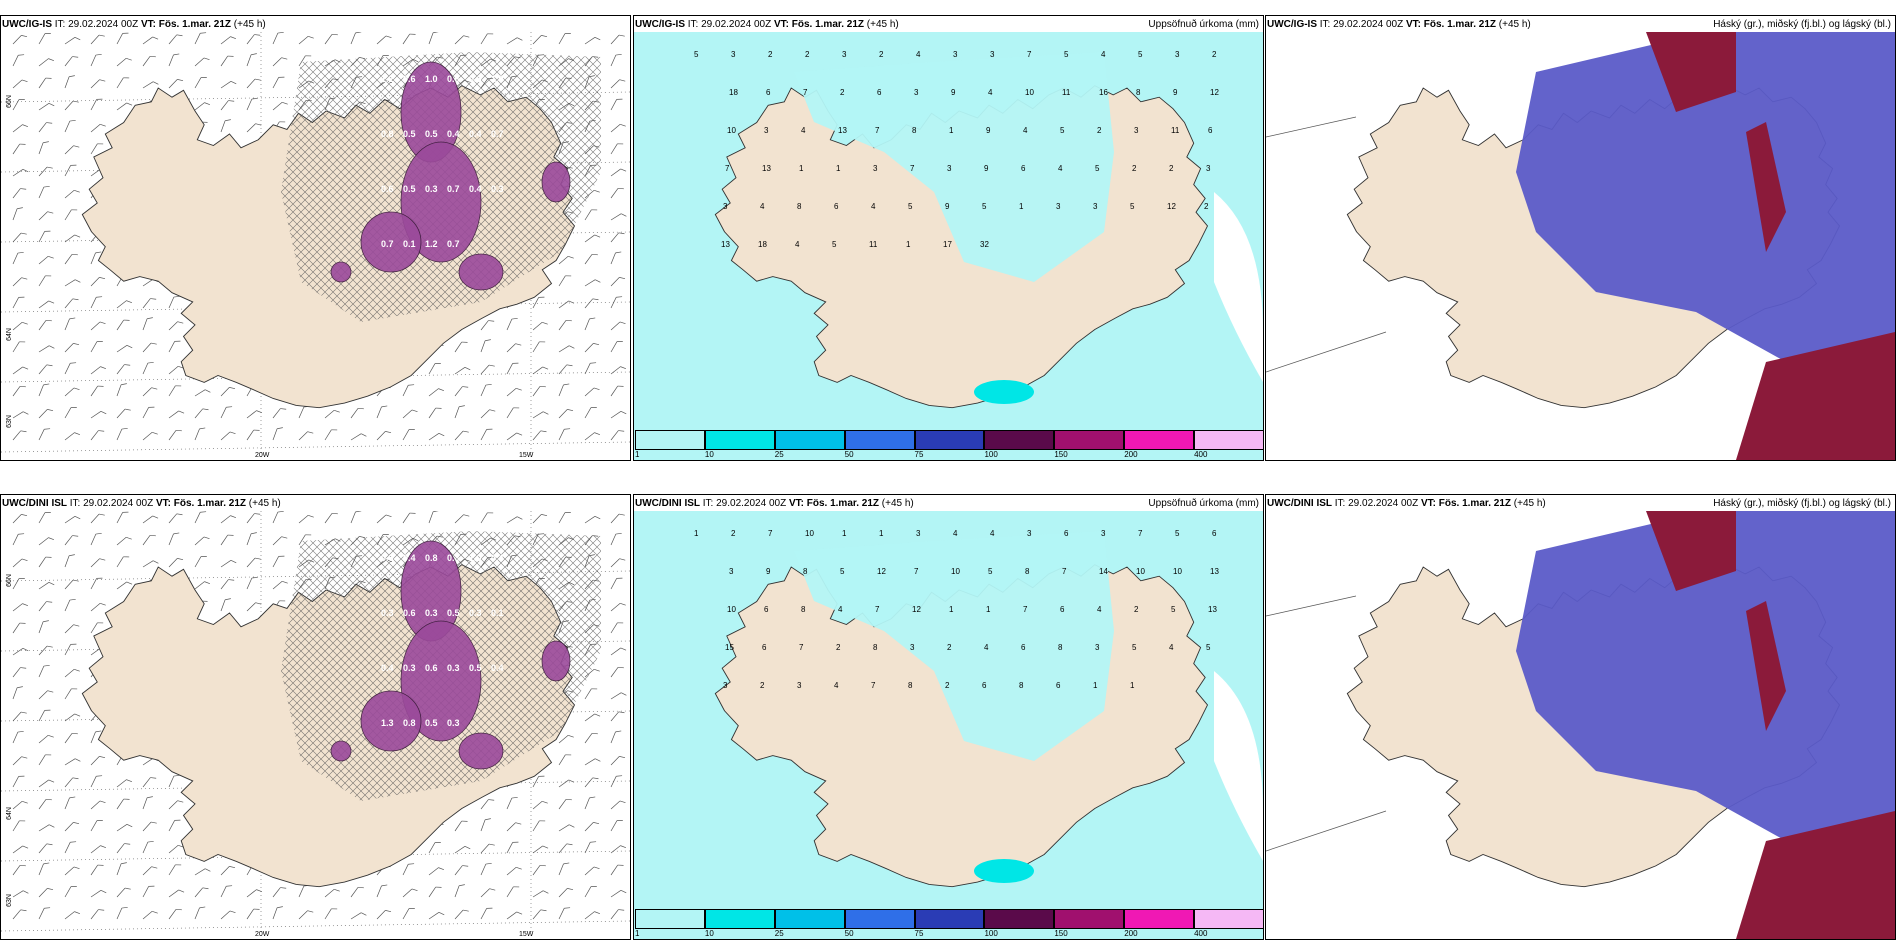 This screenshot has height=950, width=1900. What do you see at coordinates (262, 934) in the screenshot?
I see `lon-label-20w: 20W` at bounding box center [262, 934].